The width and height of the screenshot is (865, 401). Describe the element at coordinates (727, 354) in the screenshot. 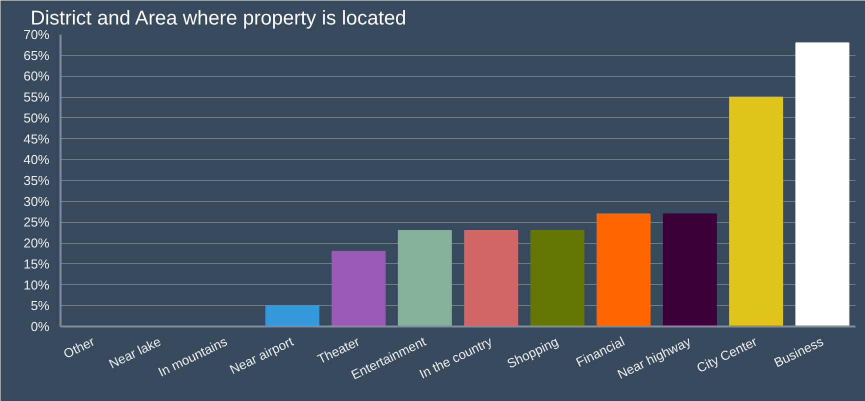

I see `x-tick-label: City Center` at that location.